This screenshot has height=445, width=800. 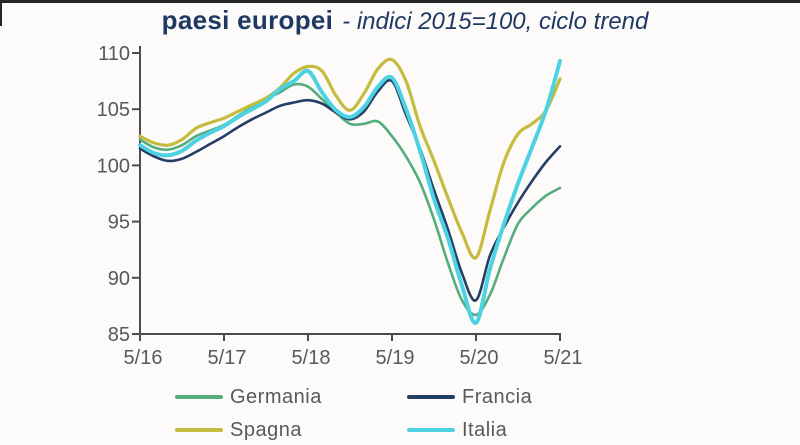 I want to click on svg-text: 85, so click(x=119, y=335).